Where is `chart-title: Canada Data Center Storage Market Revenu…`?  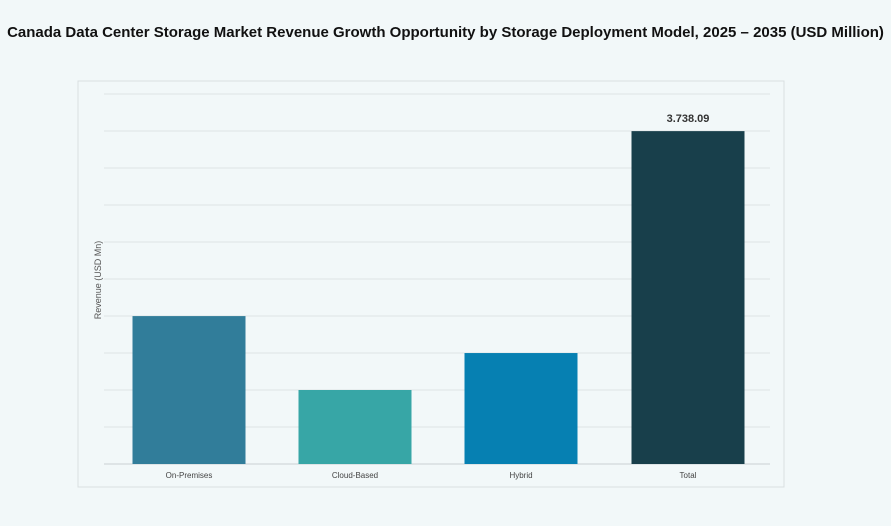 chart-title: Canada Data Center Storage Market Revenu… is located at coordinates (445, 32).